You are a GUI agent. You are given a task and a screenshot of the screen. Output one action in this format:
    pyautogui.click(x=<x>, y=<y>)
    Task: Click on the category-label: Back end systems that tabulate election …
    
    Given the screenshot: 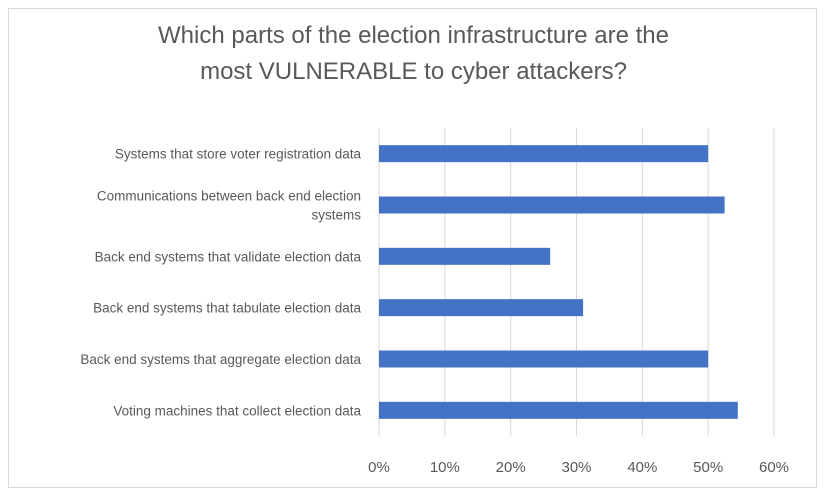 What is the action you would take?
    pyautogui.click(x=227, y=308)
    